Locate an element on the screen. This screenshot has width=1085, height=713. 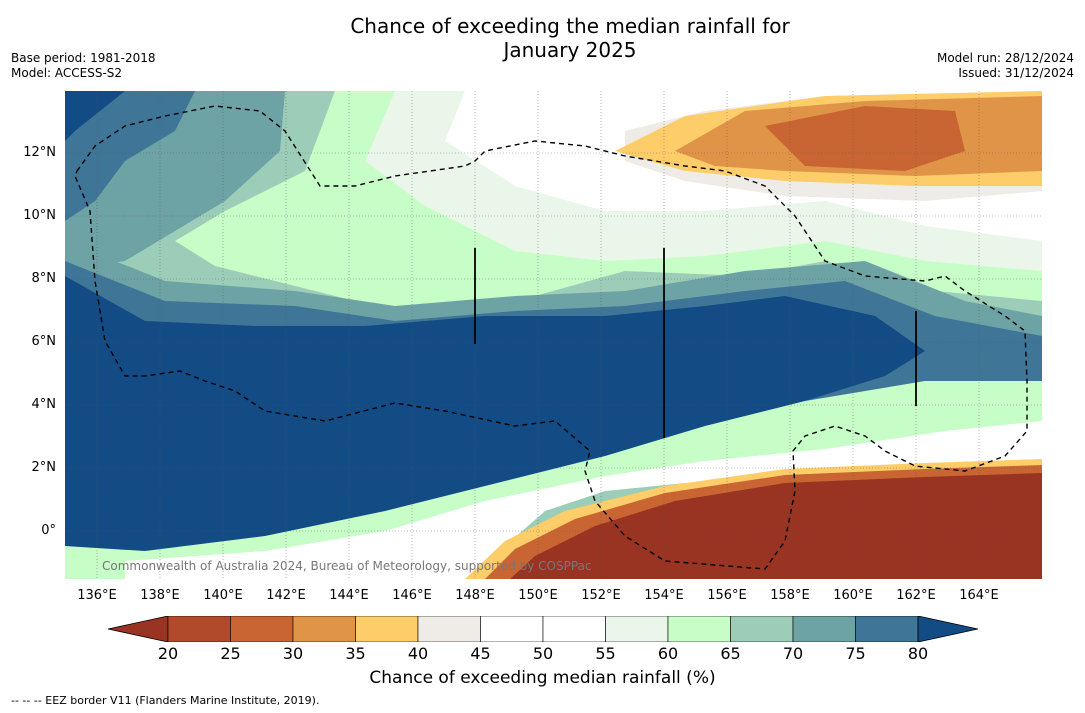
lon-label-164e: 164°E is located at coordinates (979, 595).